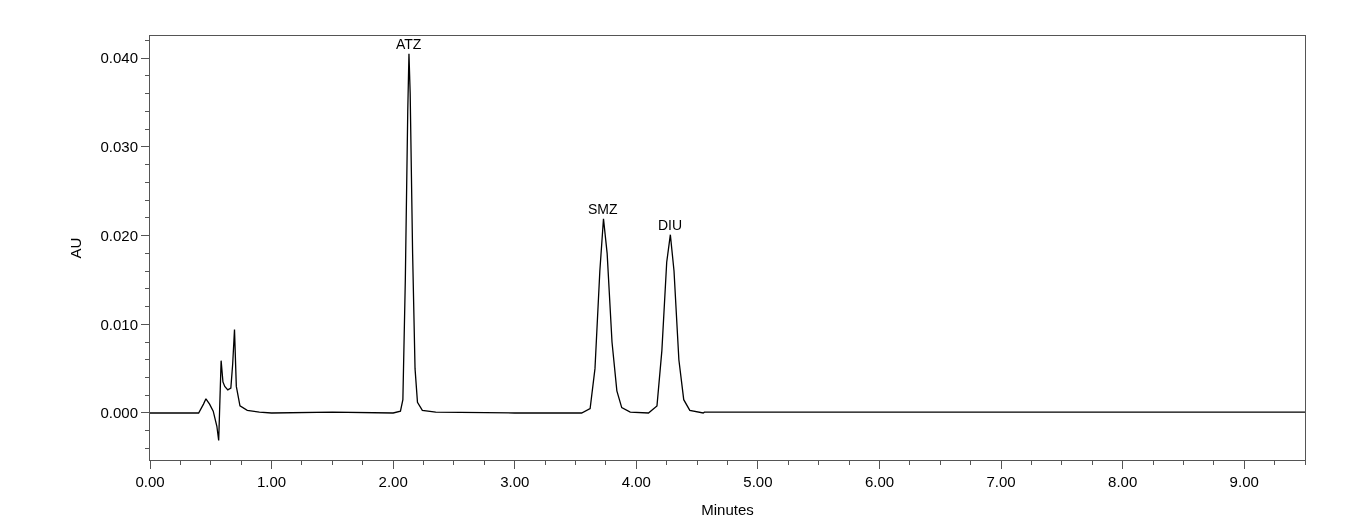 The image size is (1360, 530). What do you see at coordinates (119, 324) in the screenshot?
I see `y-tick-label: 0.010` at bounding box center [119, 324].